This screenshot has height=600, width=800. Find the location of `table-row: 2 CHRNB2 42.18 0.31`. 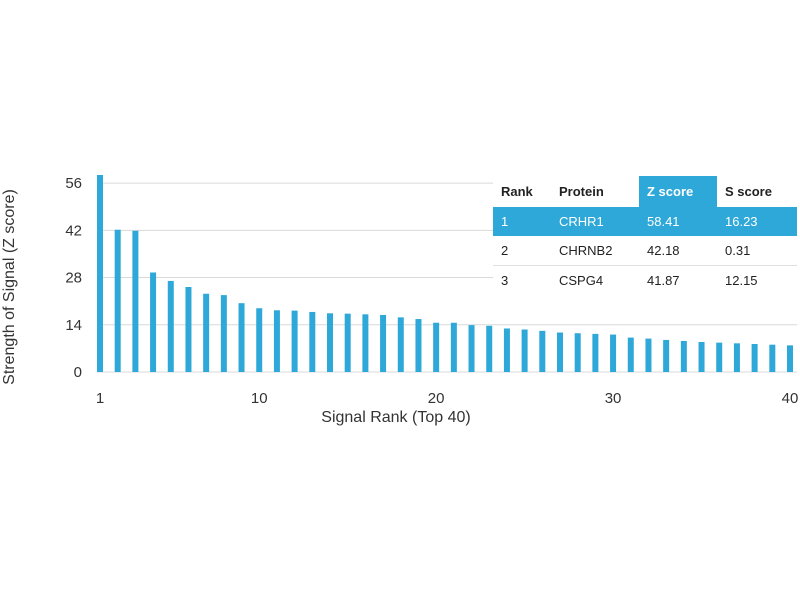

table-row: 2 CHRNB2 42.18 0.31 is located at coordinates (645, 251).